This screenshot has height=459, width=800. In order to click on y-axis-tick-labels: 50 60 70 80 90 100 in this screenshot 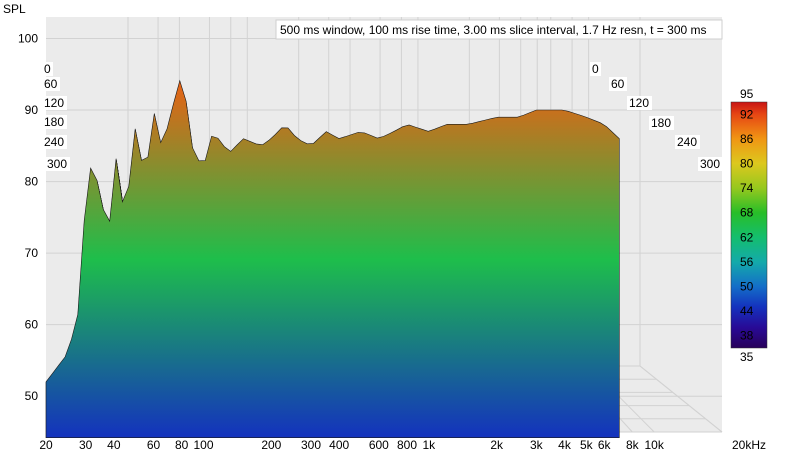, I will do `click(28, 217)`.